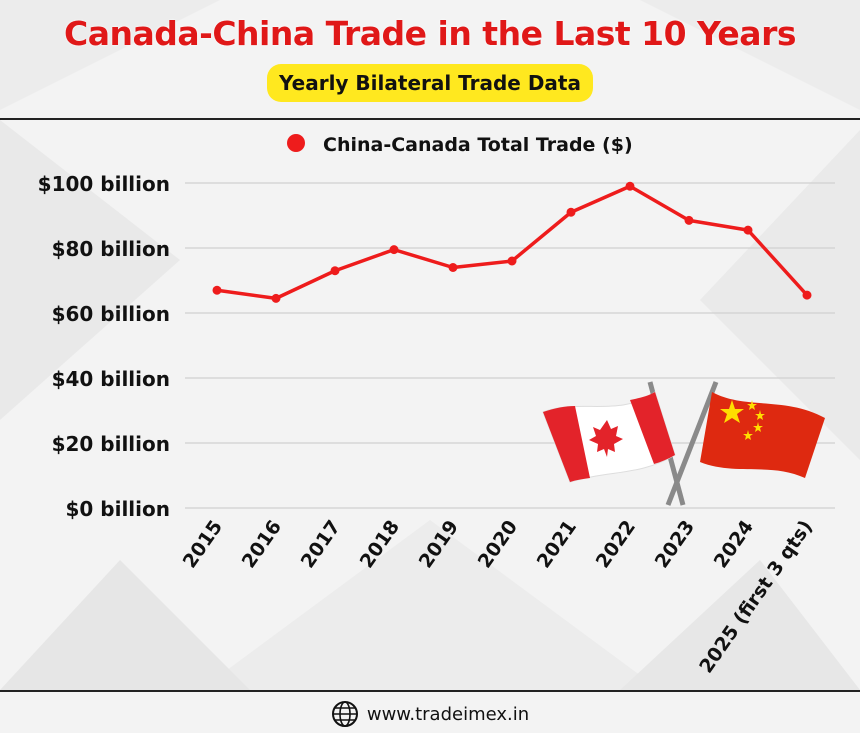 The width and height of the screenshot is (860, 733). What do you see at coordinates (321, 544) in the screenshot?
I see `x-tick-label: 2017` at bounding box center [321, 544].